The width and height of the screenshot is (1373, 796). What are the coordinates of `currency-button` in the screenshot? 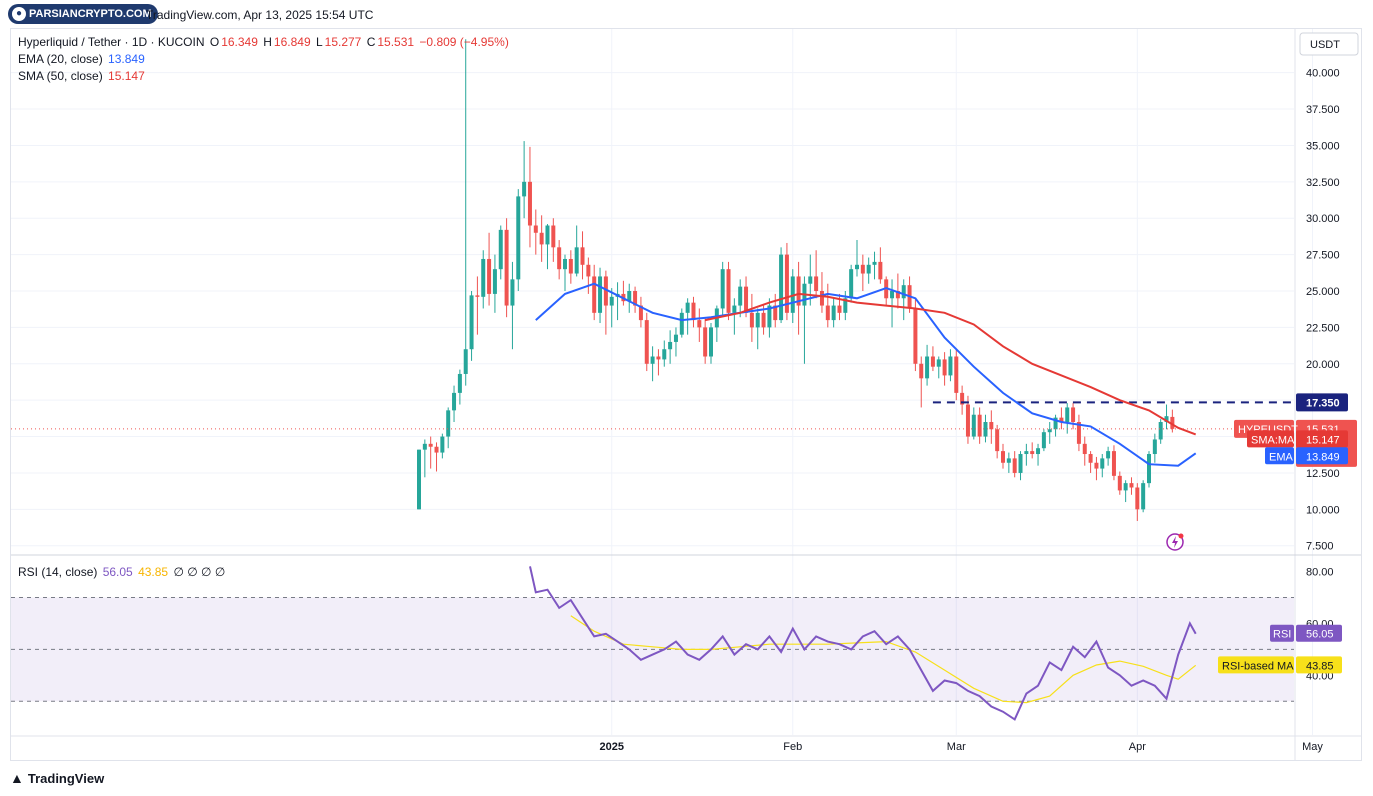 It's located at (1329, 44).